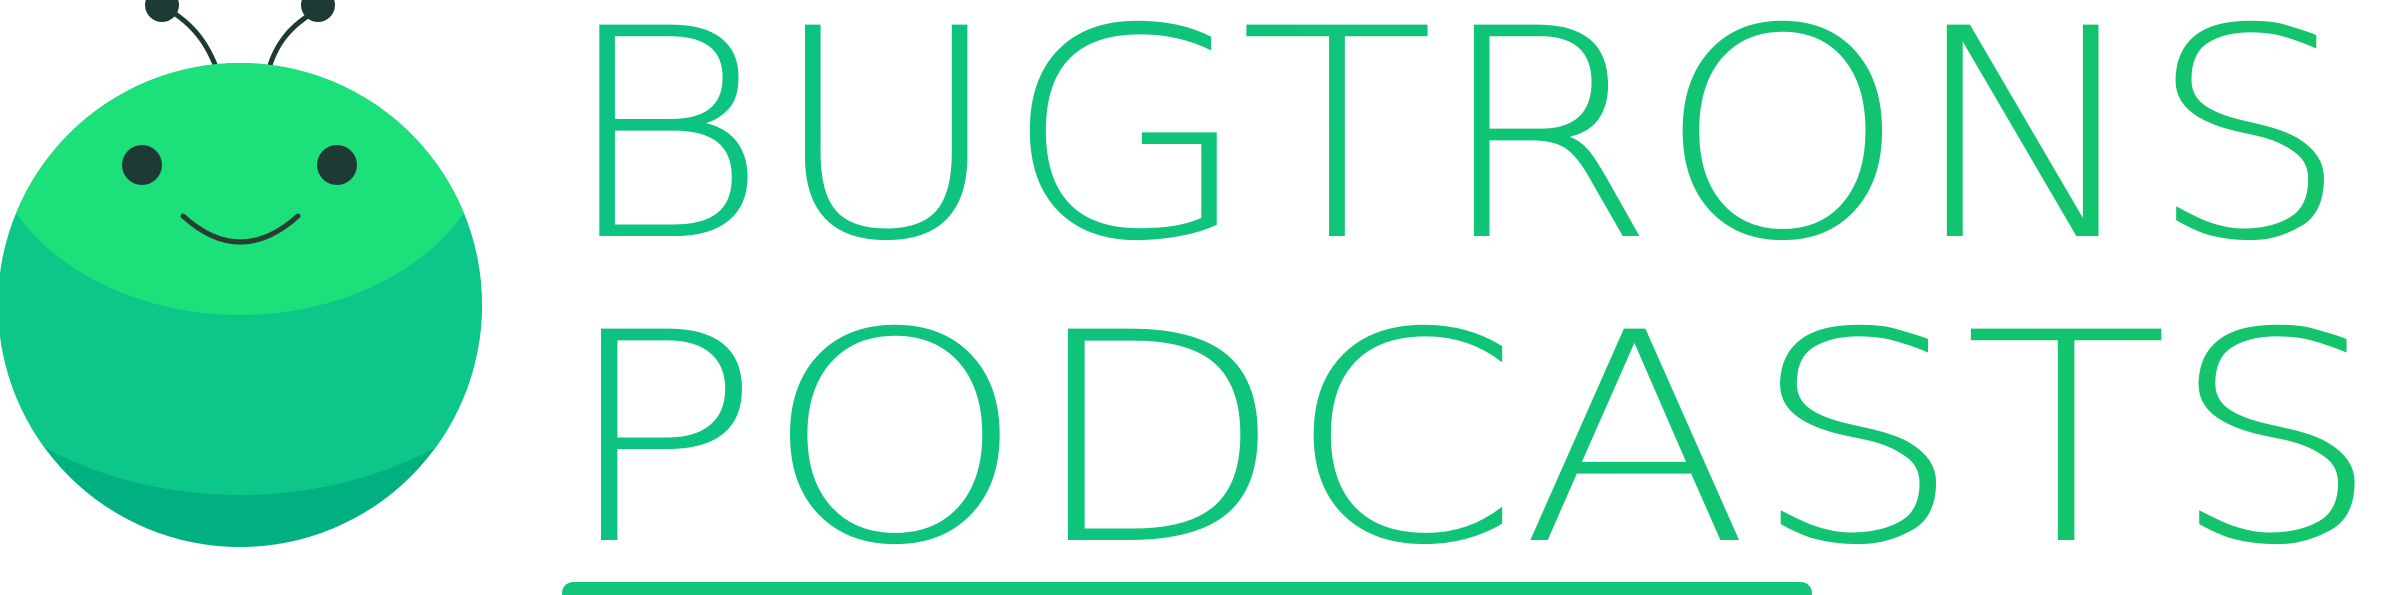 This screenshot has width=2382, height=595. Describe the element at coordinates (1187, 588) in the screenshot. I see `underline-bar` at that location.